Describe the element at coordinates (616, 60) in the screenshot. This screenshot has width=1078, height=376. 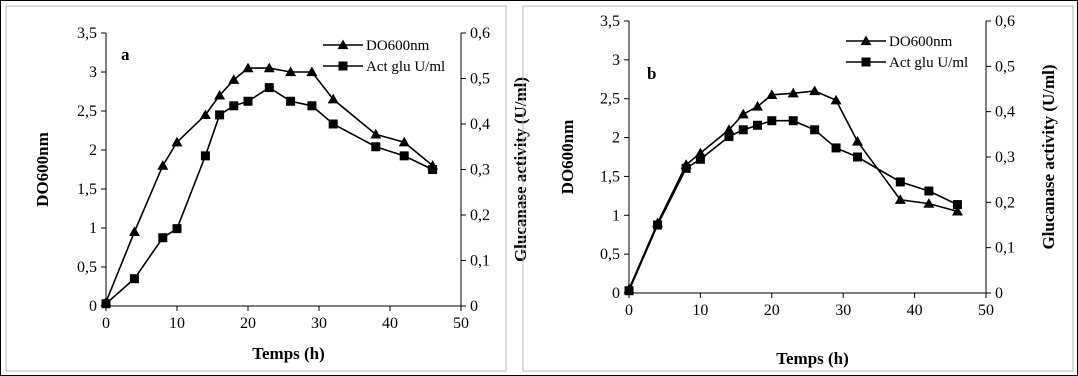
I see `y-tick-label-left: 3` at that location.